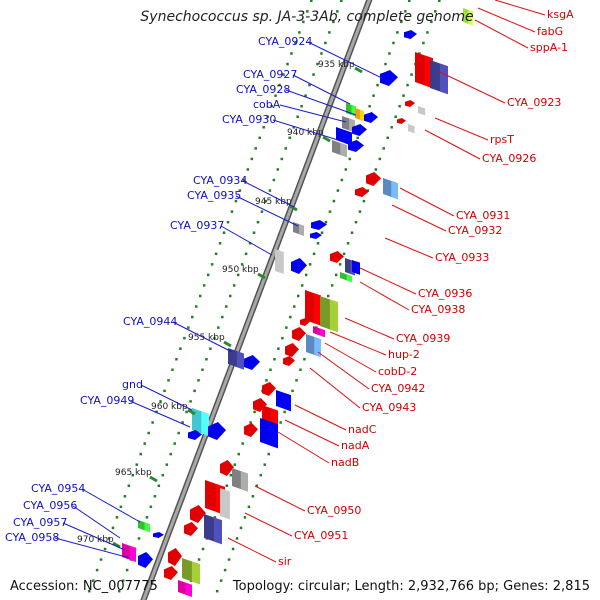  I want to click on gene-label: CYA_0943, so click(362, 390).